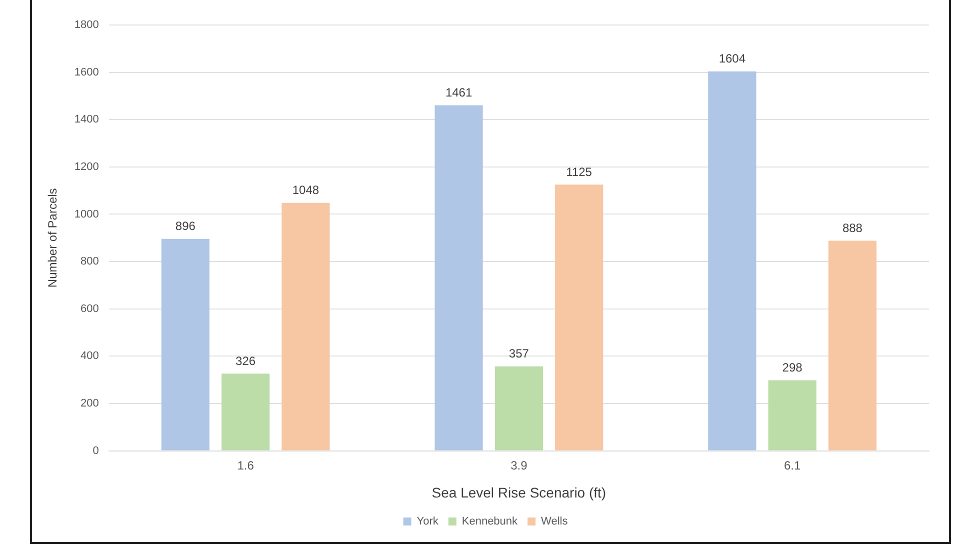 This screenshot has height=548, width=955. What do you see at coordinates (89, 404) in the screenshot?
I see `y-tick-label: 200` at bounding box center [89, 404].